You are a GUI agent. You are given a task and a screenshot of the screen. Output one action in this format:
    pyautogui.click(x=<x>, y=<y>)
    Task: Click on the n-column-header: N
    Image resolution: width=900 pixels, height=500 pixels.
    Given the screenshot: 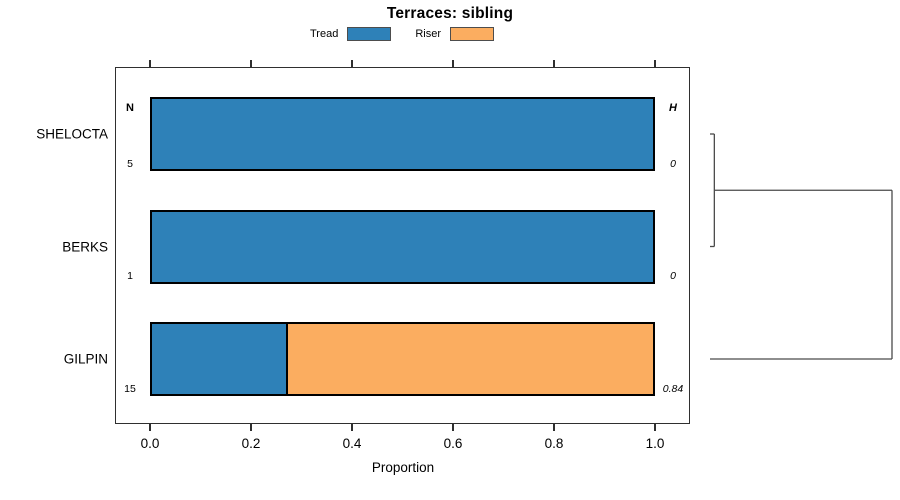 What is the action you would take?
    pyautogui.click(x=130, y=108)
    